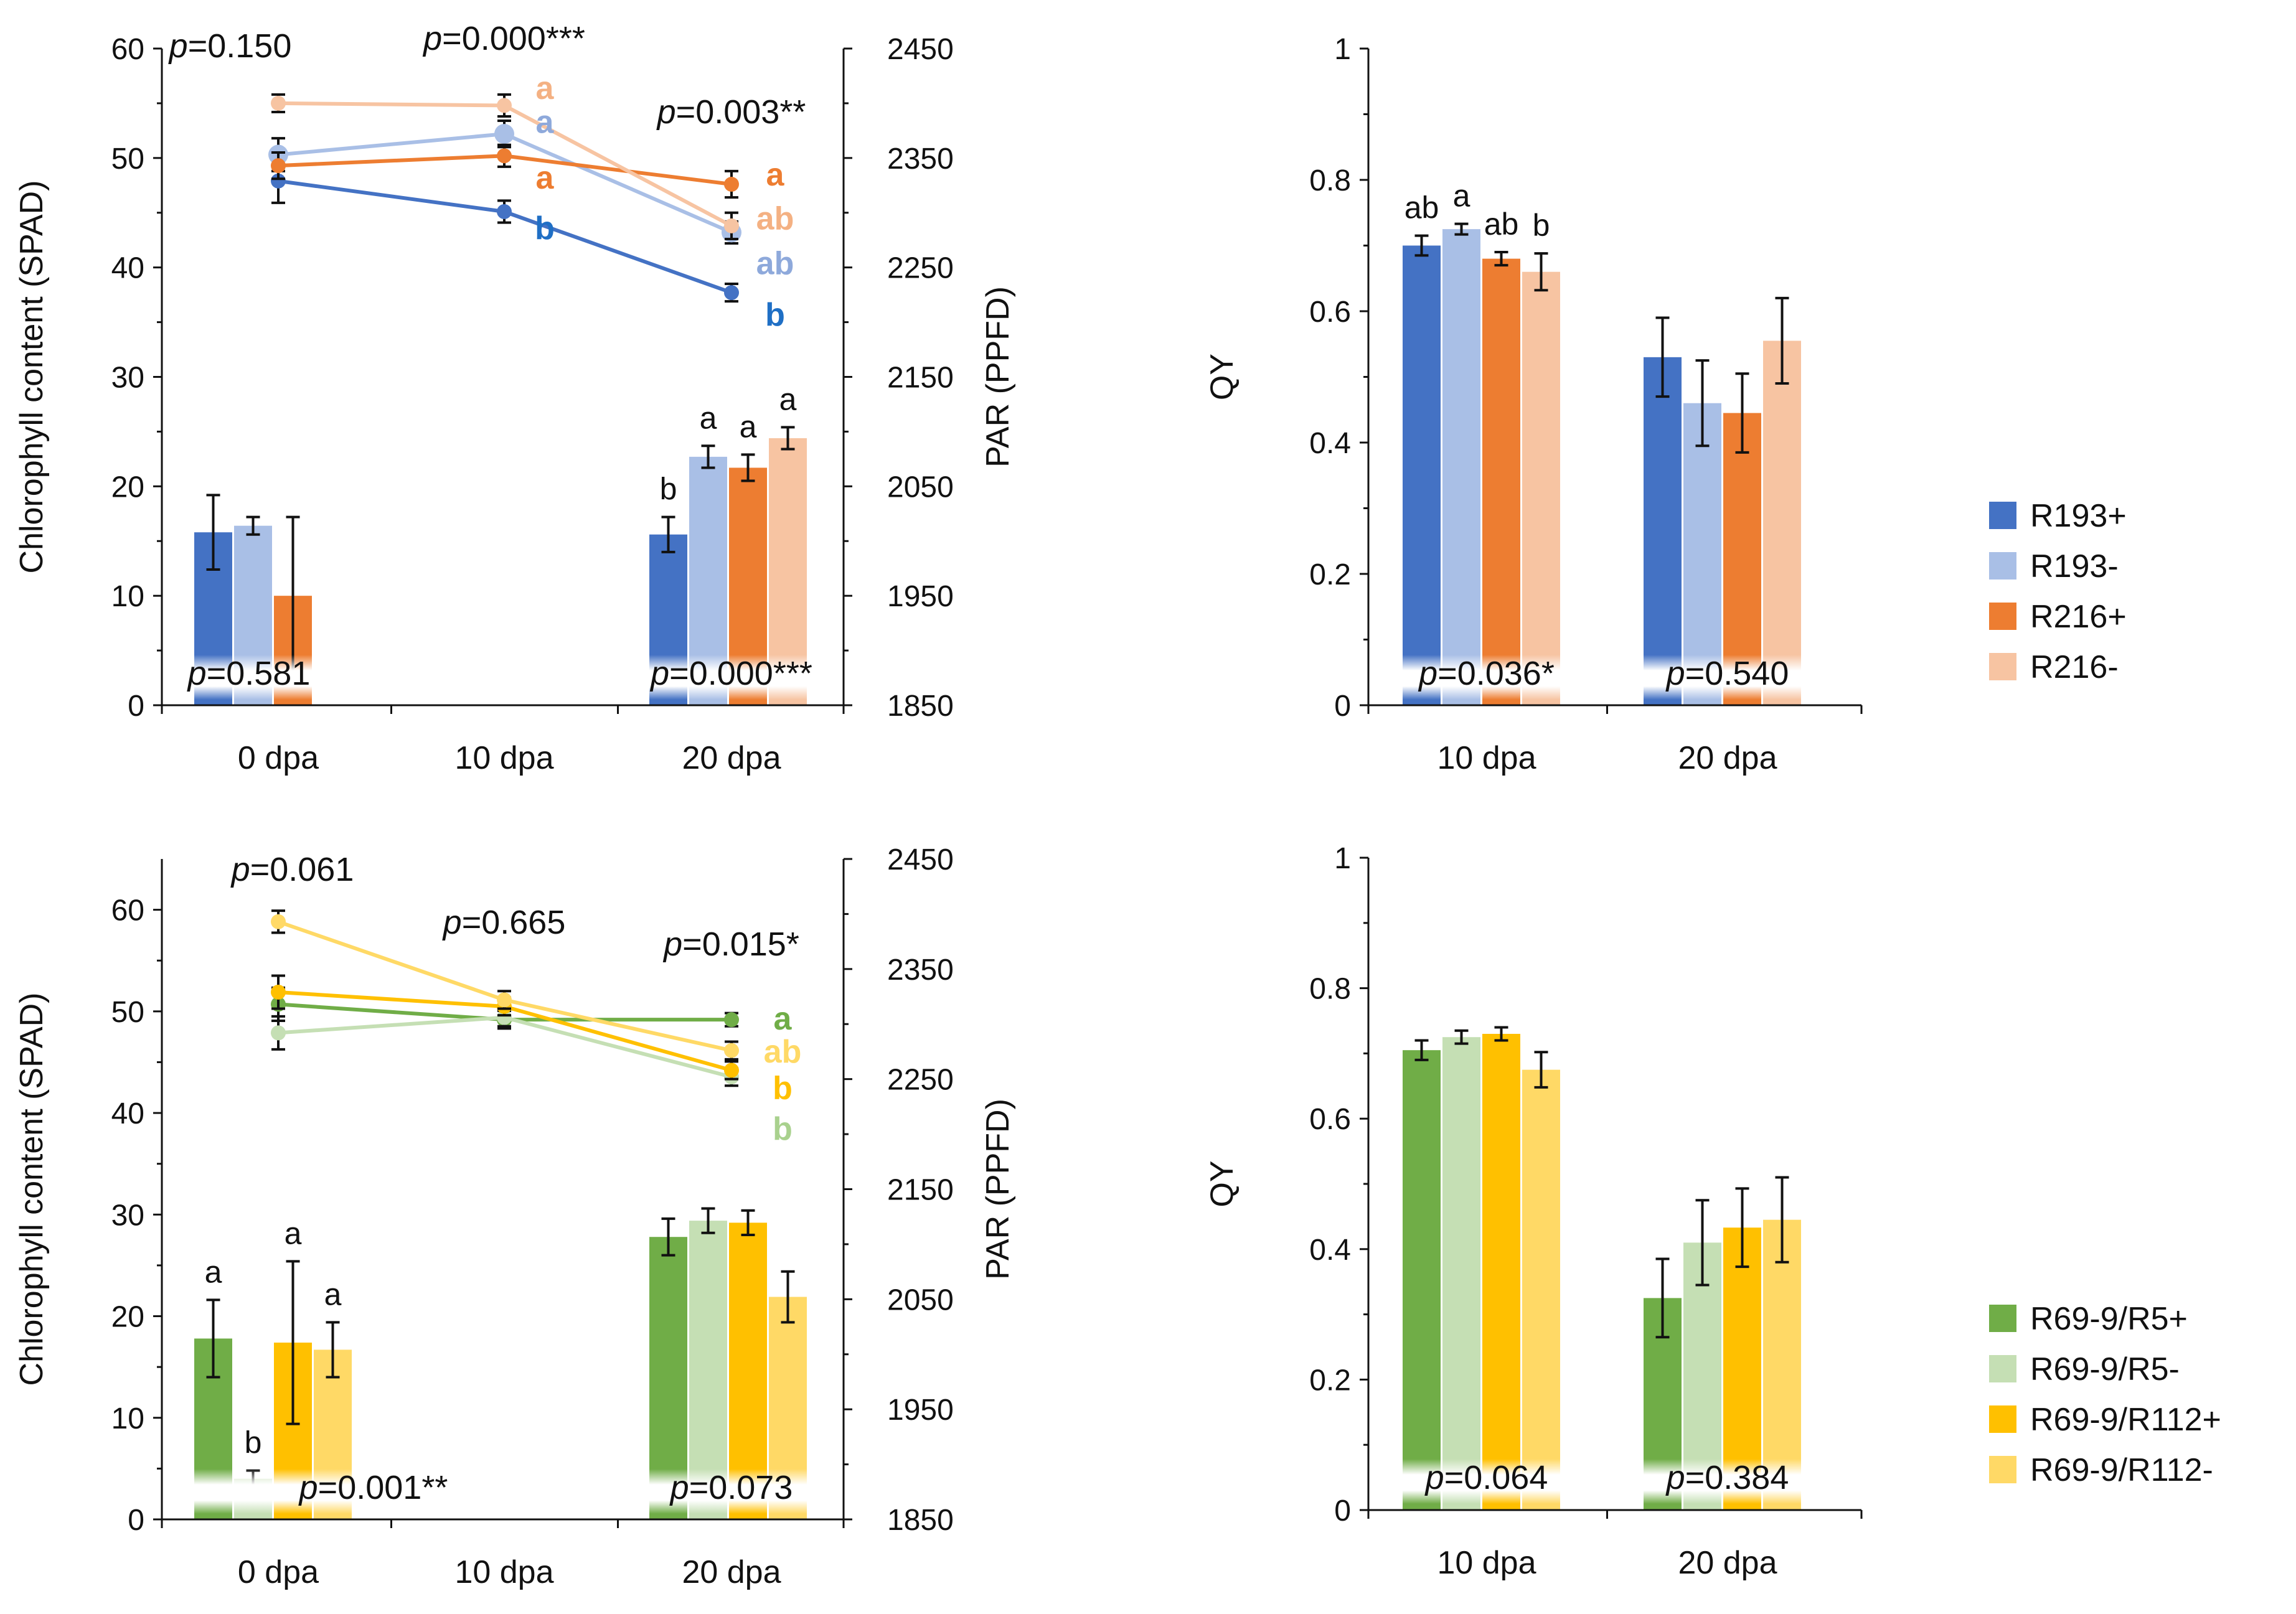  I want to click on chl-top-y-tick-label-2: 20, so click(127, 487).